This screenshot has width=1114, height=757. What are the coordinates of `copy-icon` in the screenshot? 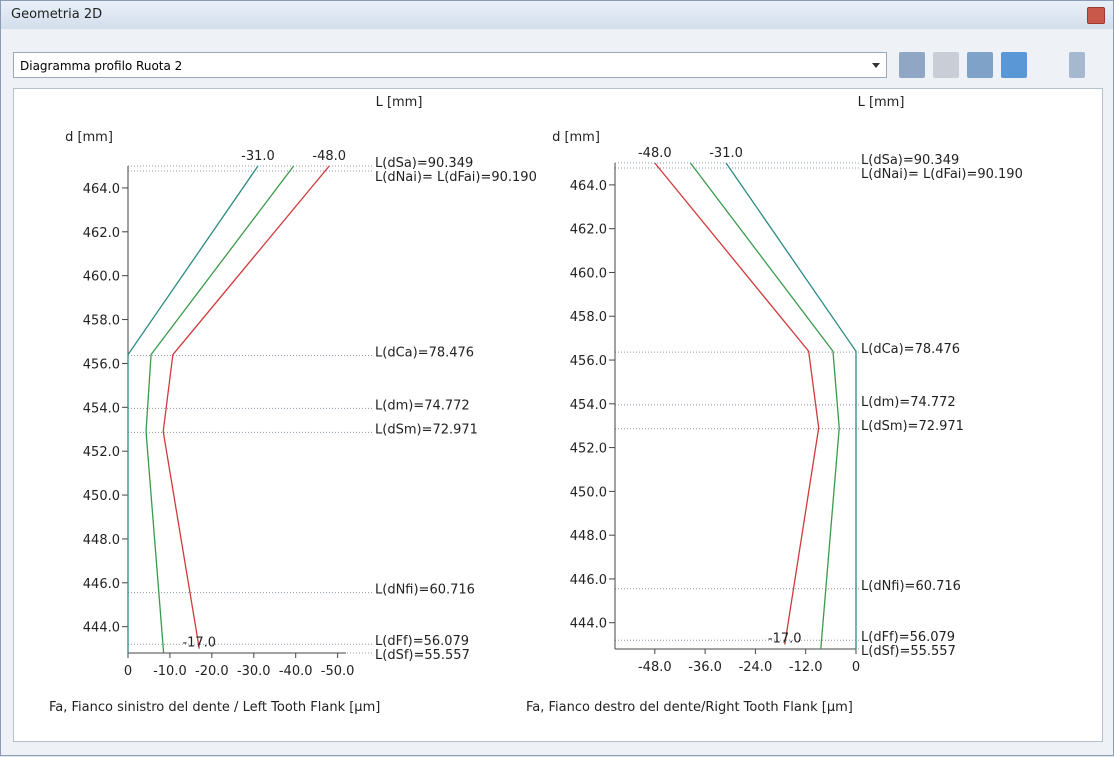 It's located at (980, 65).